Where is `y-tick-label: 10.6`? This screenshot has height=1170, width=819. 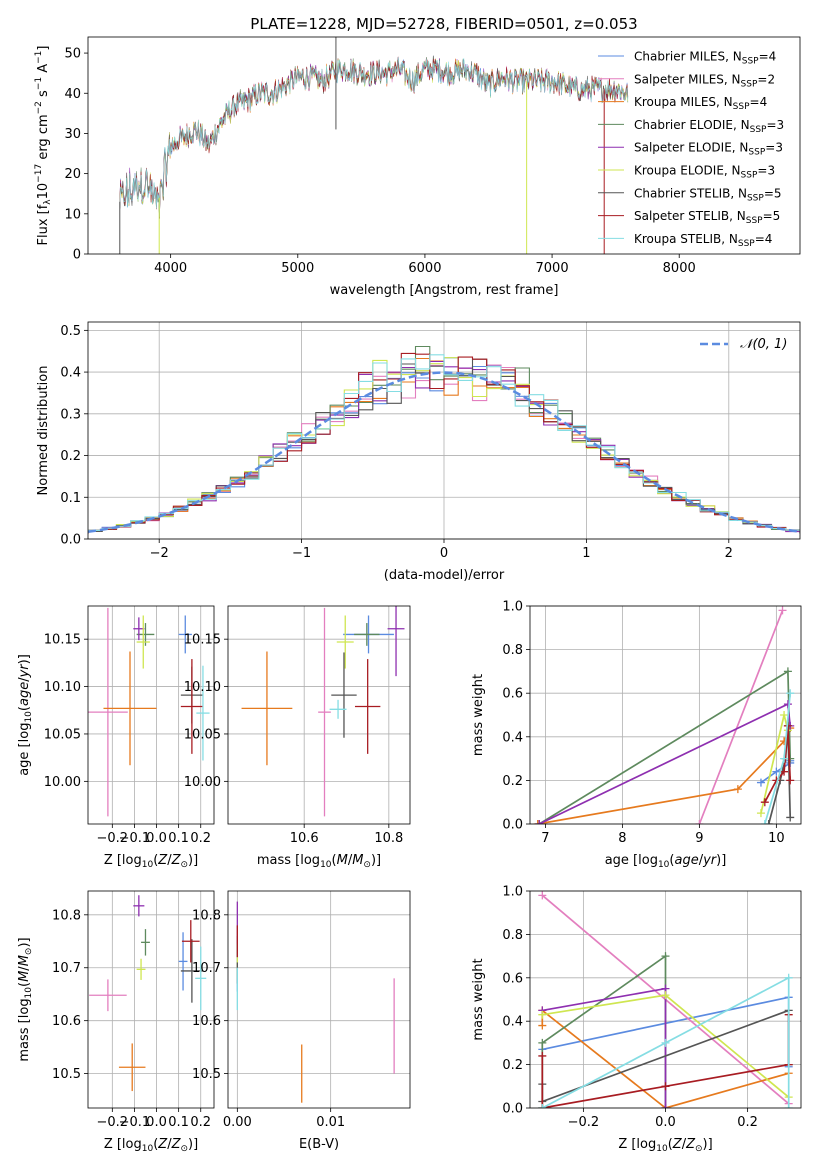 y-tick-label: 10.6 is located at coordinates (206, 1021).